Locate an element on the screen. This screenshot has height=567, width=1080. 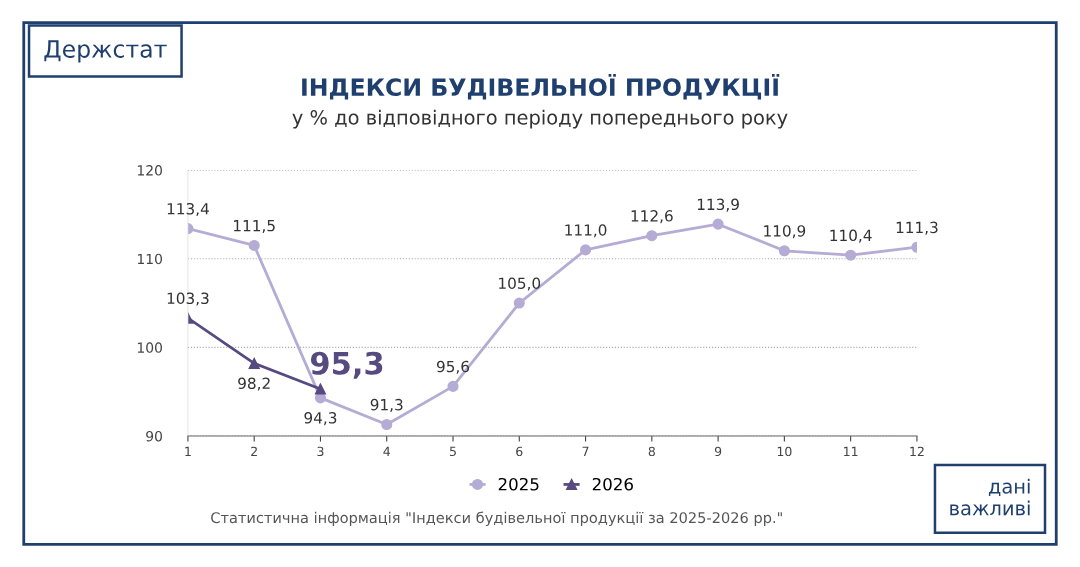
x-tick-label: 6 is located at coordinates (519, 451).